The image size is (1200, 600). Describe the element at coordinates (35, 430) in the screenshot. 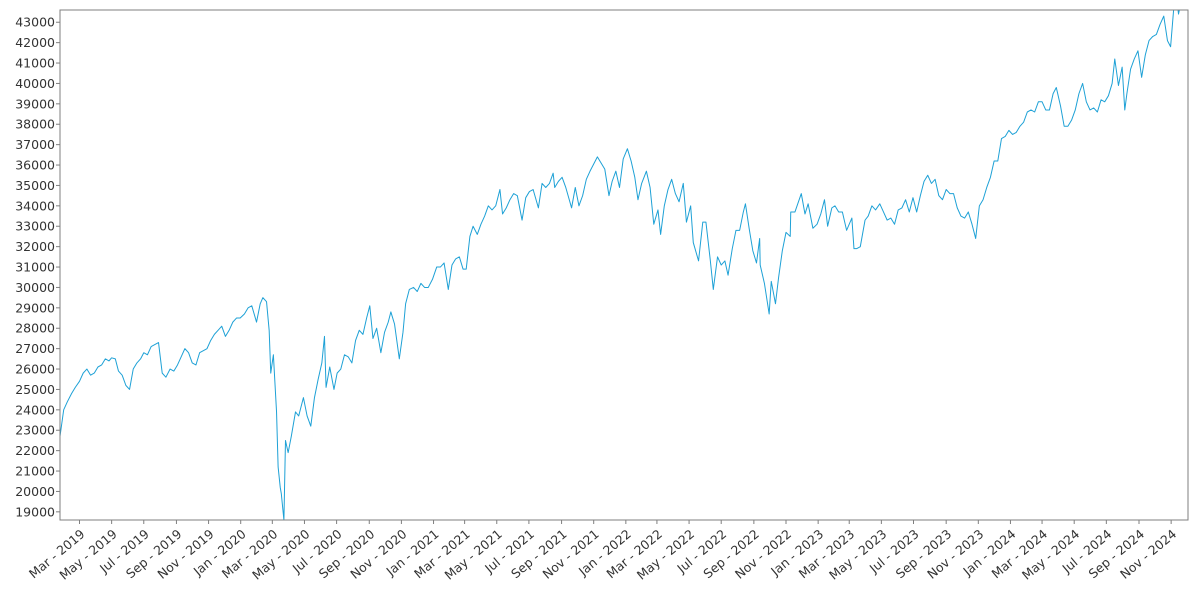

I see `y-tick-label: 23000` at that location.